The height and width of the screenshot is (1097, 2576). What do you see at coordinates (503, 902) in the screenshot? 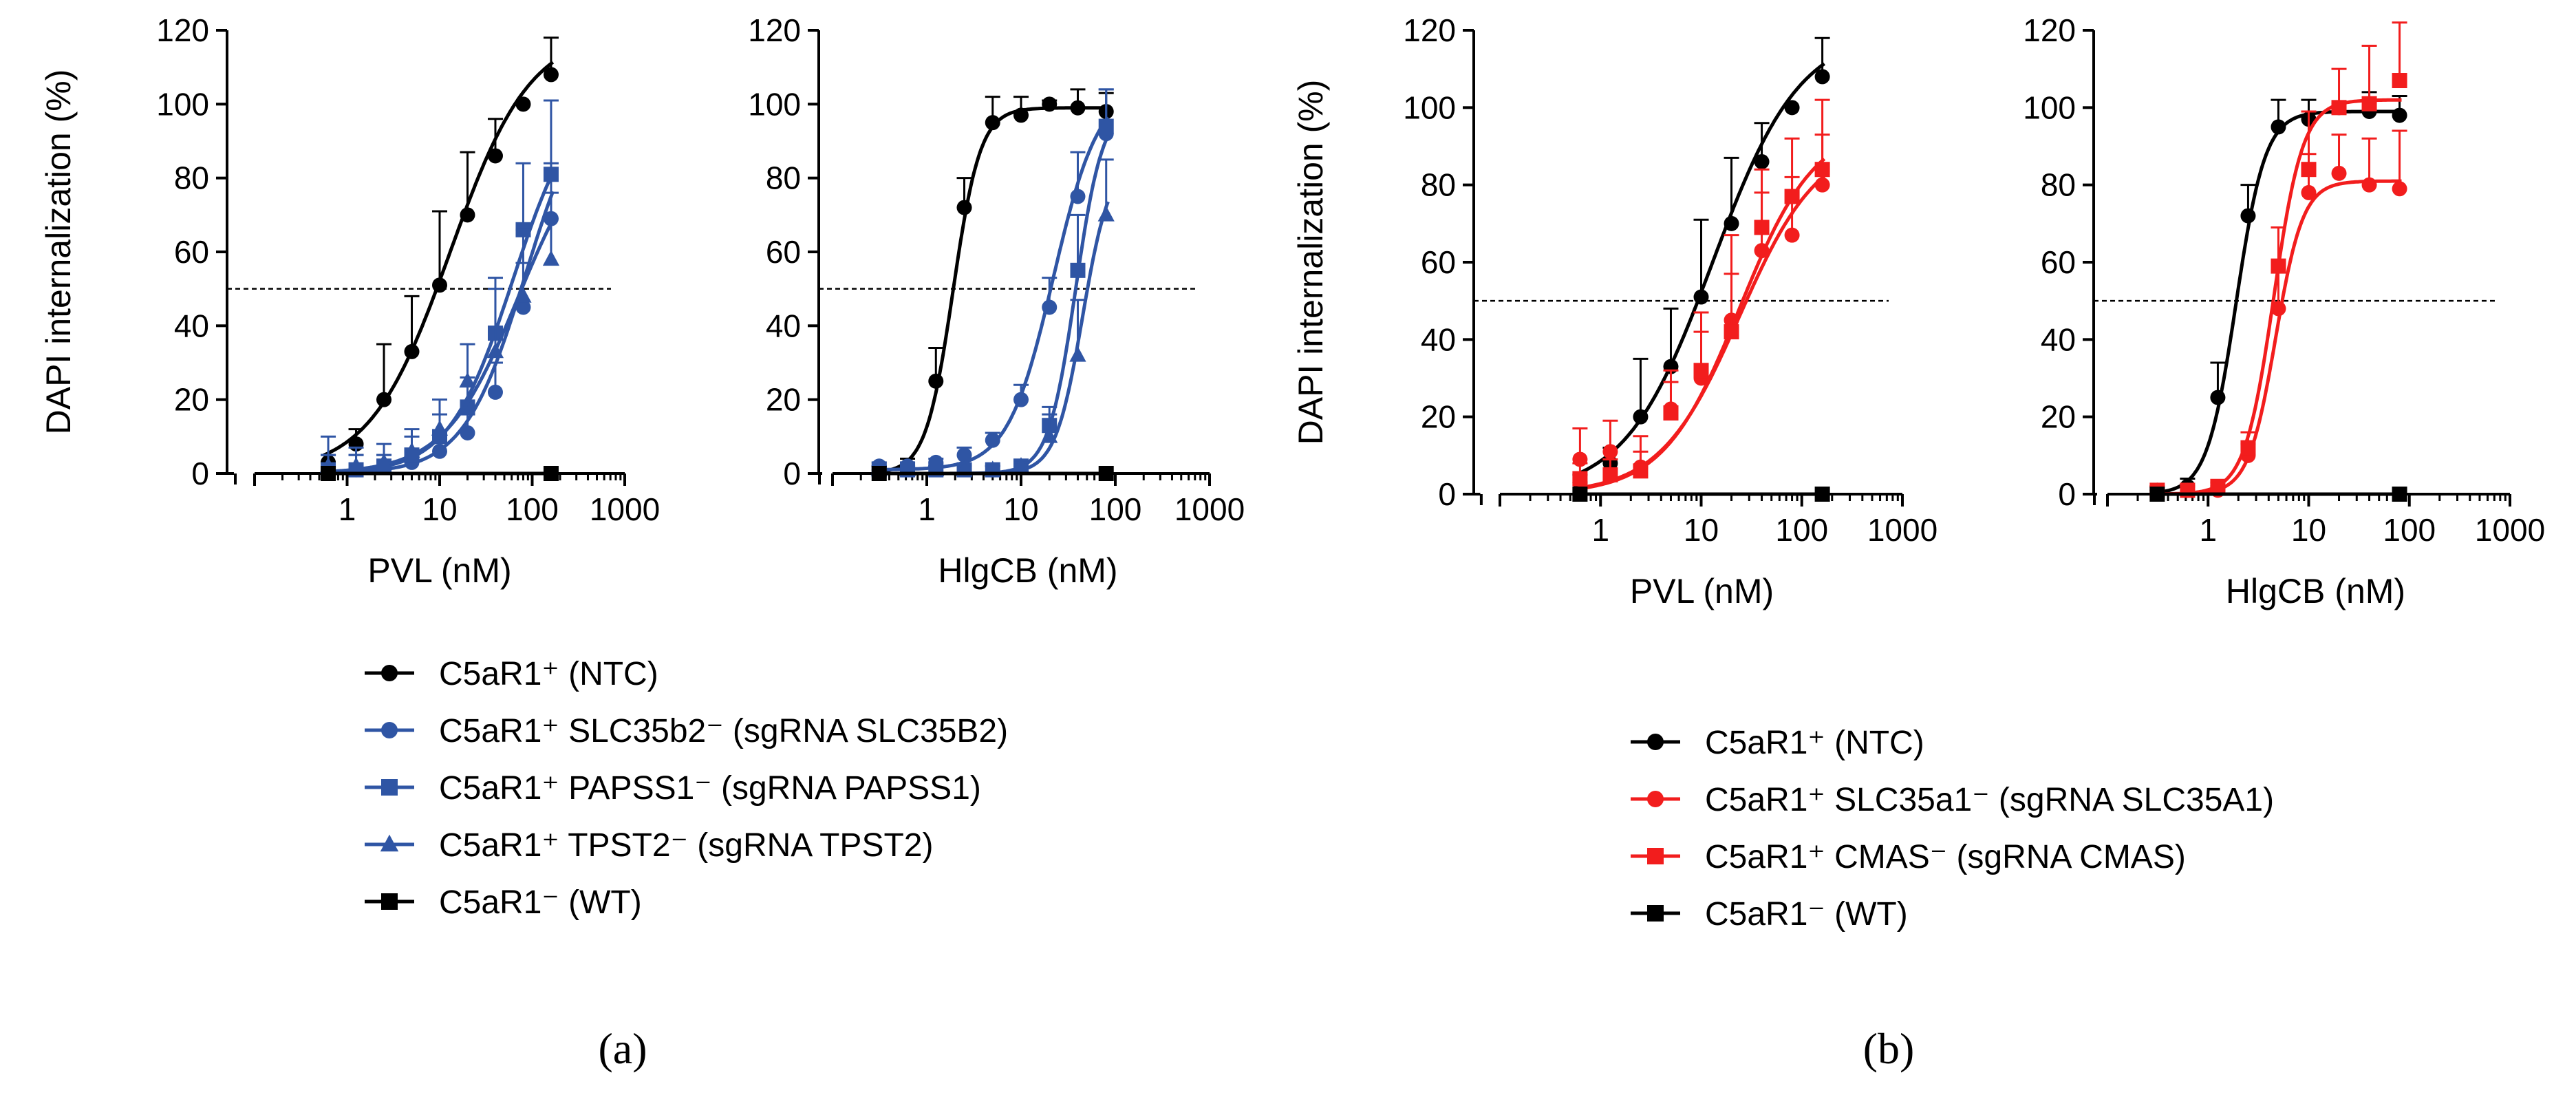
I see `legend-item: C5aR1⁻ (WT)` at bounding box center [503, 902].